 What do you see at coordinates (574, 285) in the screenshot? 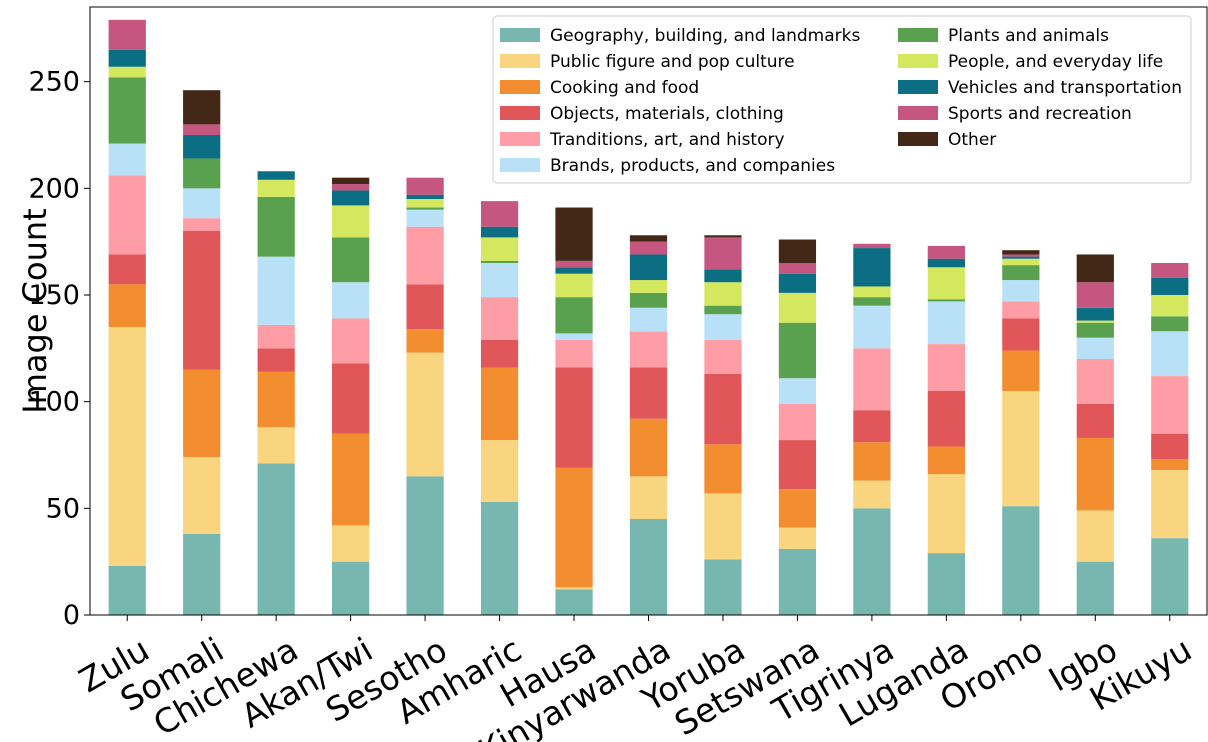
I see `bar-segment-hausa-people-and-everyday-life` at bounding box center [574, 285].